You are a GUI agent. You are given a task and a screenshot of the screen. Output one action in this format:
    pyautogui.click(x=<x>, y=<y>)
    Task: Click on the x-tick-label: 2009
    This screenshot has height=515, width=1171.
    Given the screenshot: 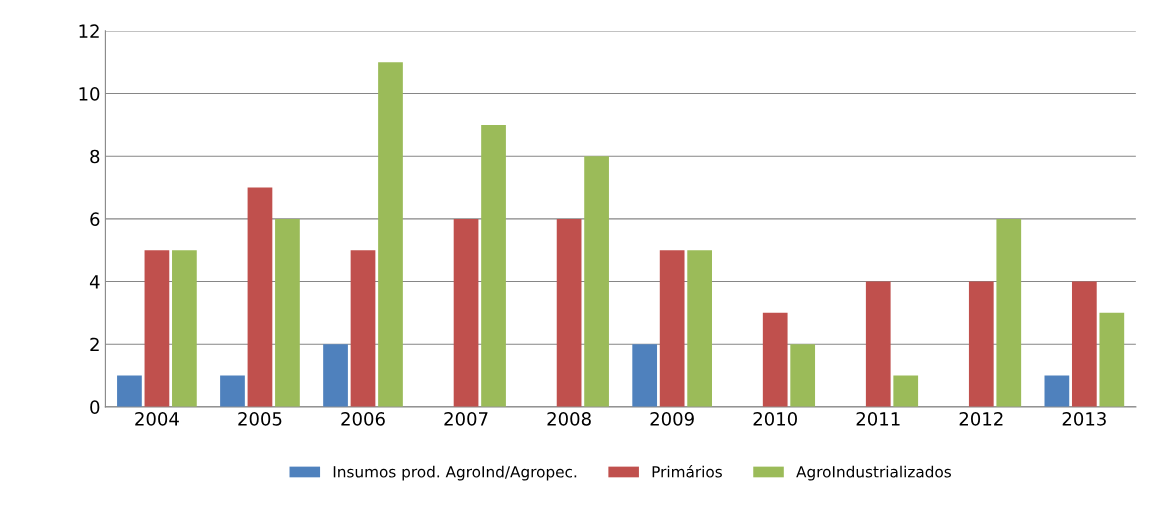 What is the action you would take?
    pyautogui.click(x=672, y=419)
    